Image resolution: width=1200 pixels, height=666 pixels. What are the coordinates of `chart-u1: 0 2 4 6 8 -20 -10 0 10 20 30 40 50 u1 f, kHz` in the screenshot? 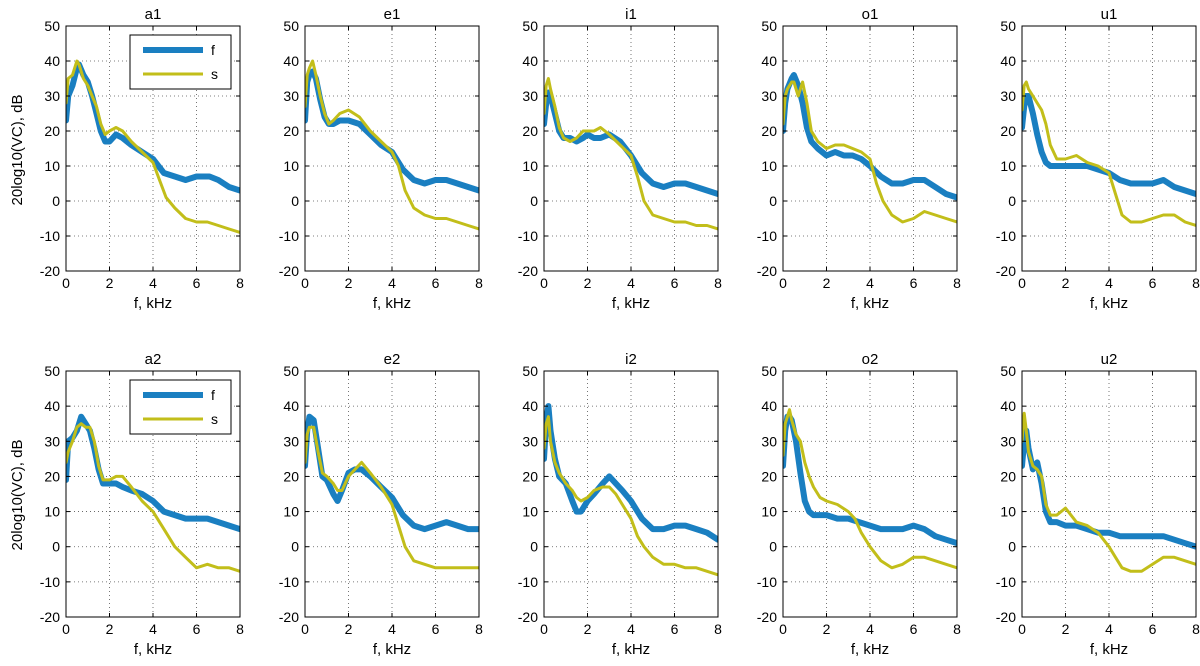 It's located at (1098, 159).